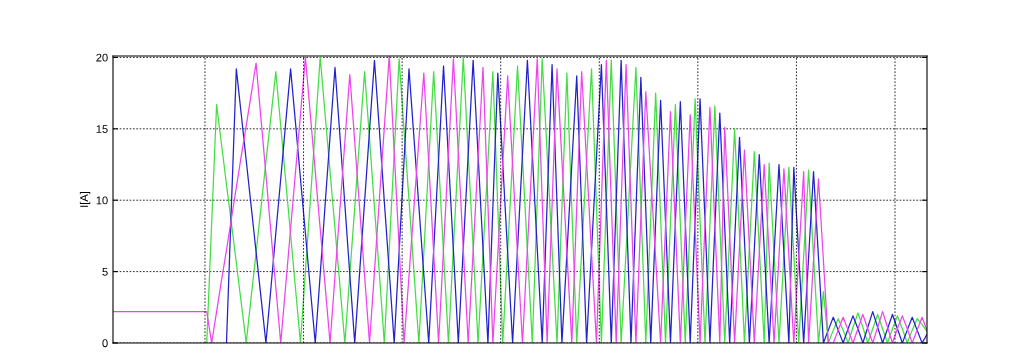 The height and width of the screenshot is (353, 1024). What do you see at coordinates (105, 343) in the screenshot?
I see `y-tick-label: 0` at bounding box center [105, 343].